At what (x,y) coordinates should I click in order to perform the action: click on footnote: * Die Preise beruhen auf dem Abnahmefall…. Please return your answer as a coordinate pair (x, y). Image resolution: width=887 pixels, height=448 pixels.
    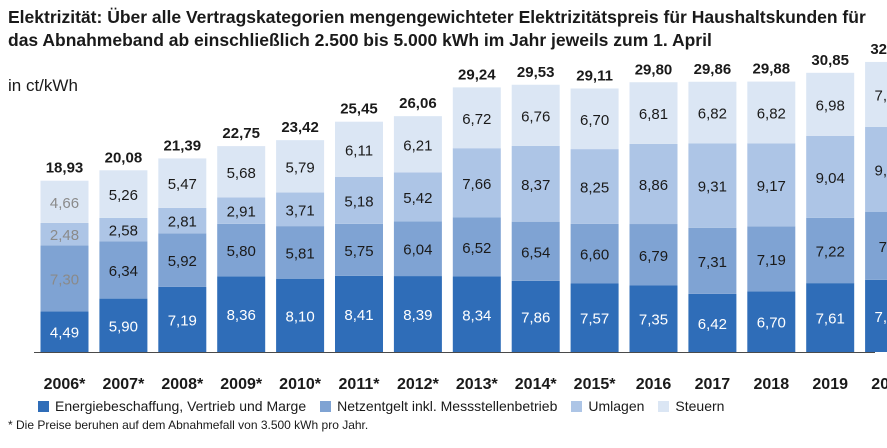
    Looking at the image, I should click on (188, 425).